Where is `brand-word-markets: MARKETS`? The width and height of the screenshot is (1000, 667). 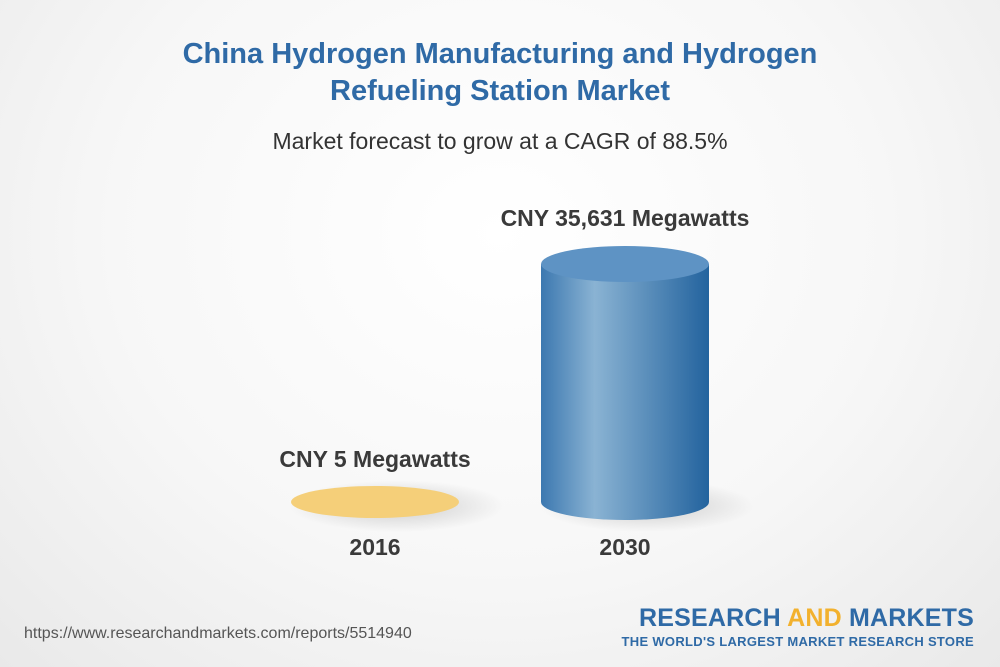 brand-word-markets: MARKETS is located at coordinates (911, 618).